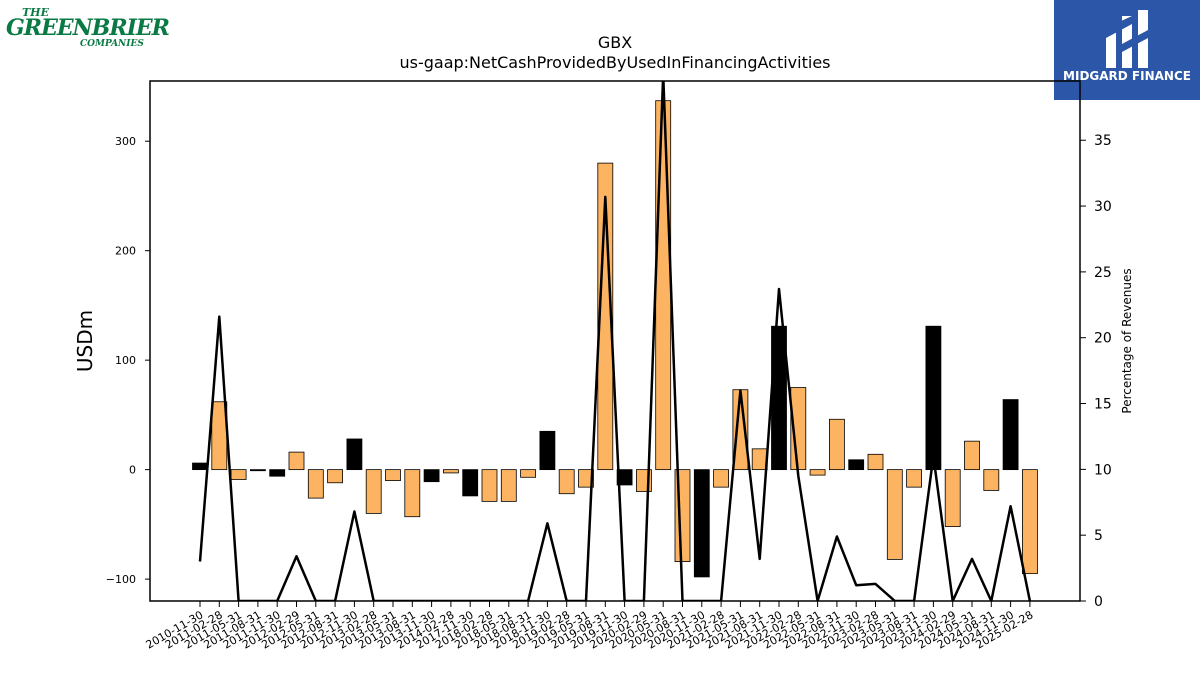  I want to click on y2-tick-label: 15, so click(1103, 405).